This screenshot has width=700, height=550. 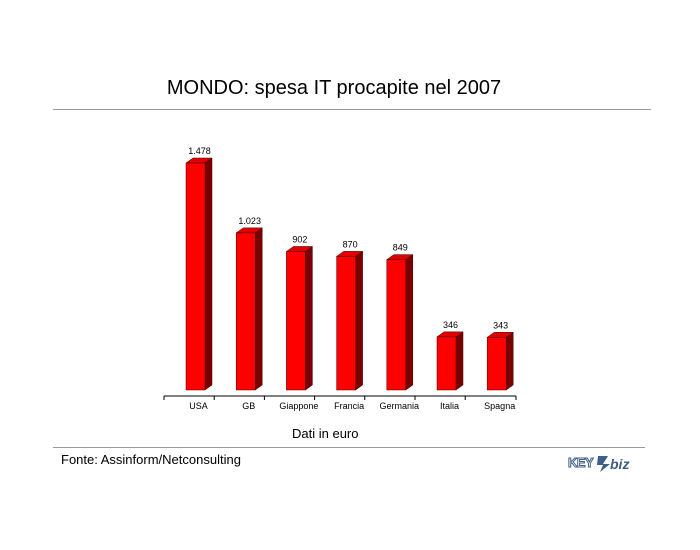 What do you see at coordinates (298, 406) in the screenshot?
I see `x-tick-label-2: Giappone` at bounding box center [298, 406].